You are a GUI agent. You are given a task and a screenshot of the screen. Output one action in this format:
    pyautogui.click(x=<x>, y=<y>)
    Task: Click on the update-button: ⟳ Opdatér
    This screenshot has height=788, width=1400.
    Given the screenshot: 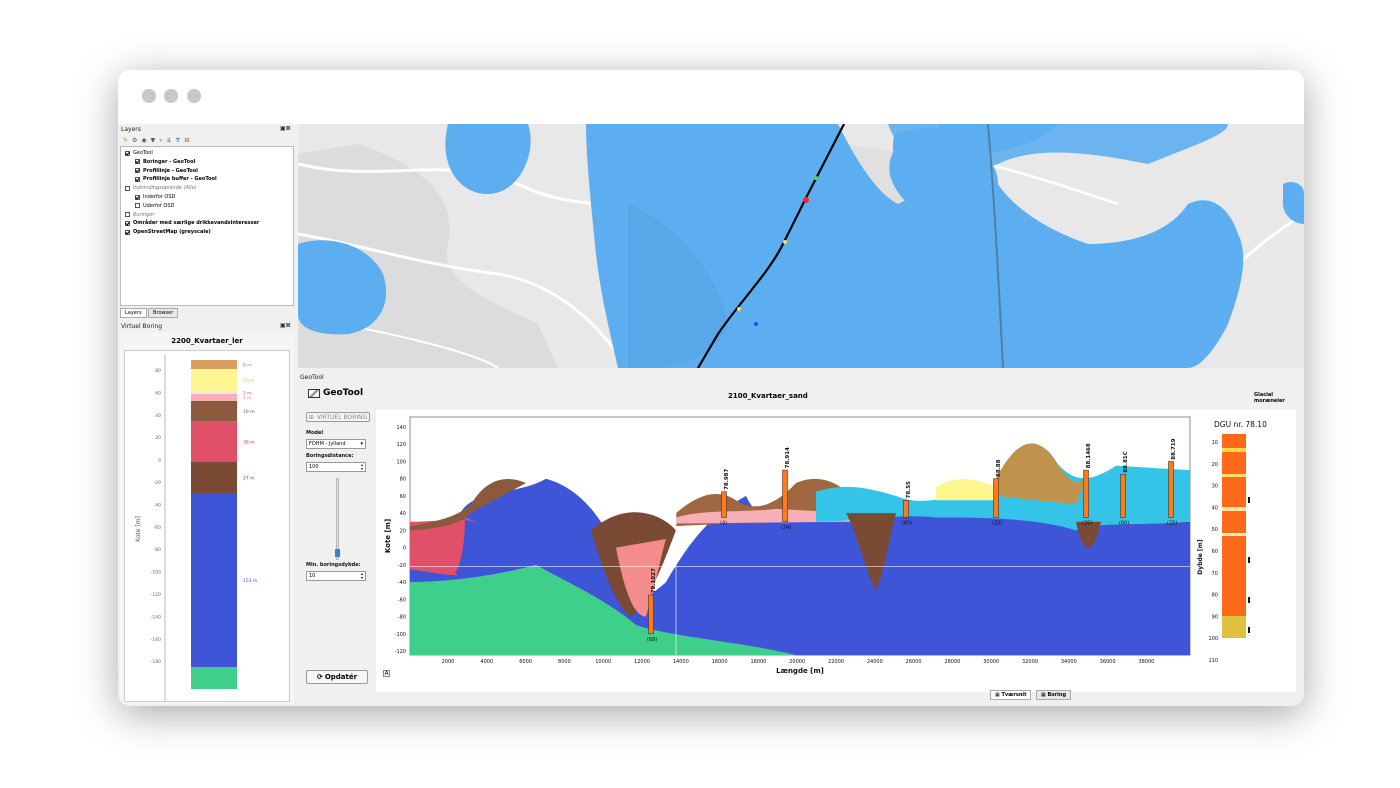 What is the action you would take?
    pyautogui.click(x=337, y=677)
    